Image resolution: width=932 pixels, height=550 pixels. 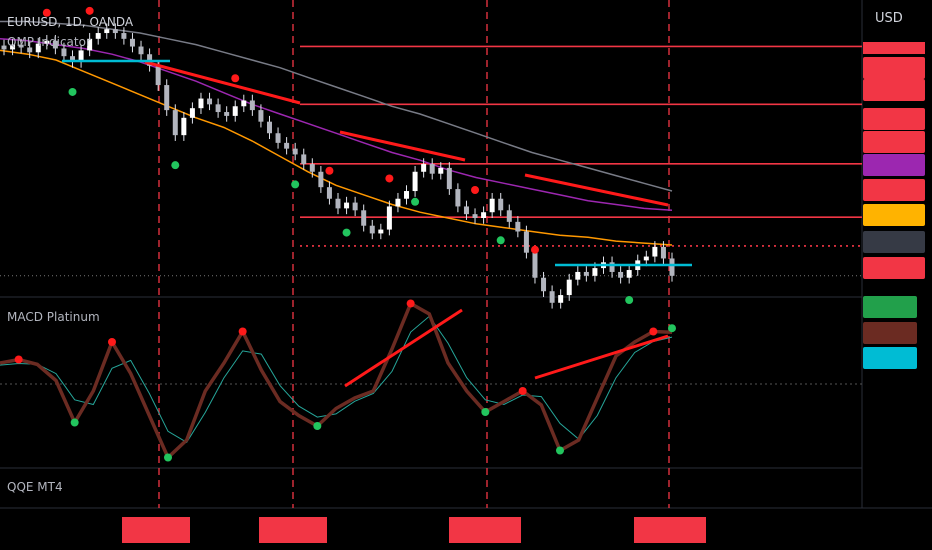 I want to click on indicator-label-qmp: QMP Indicator, so click(x=49, y=42).